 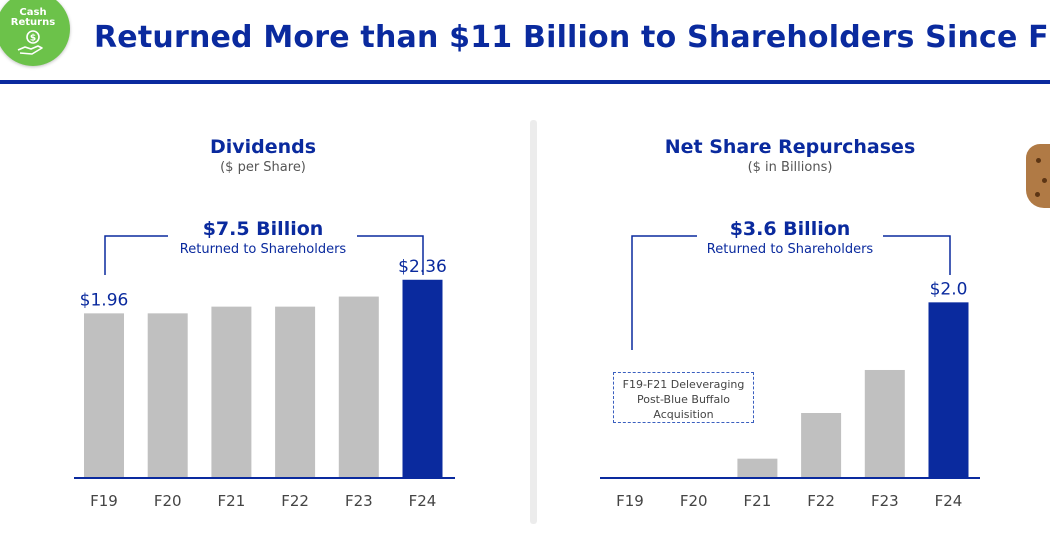 What do you see at coordinates (525, 82) in the screenshot?
I see `header-rule` at bounding box center [525, 82].